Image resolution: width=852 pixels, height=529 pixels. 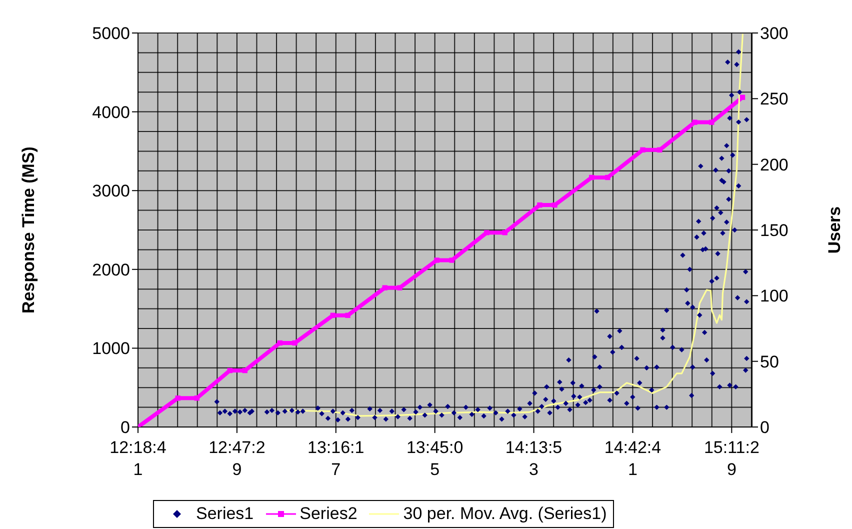 What do you see at coordinates (633, 458) in the screenshot?
I see `x-tick-label: 14:42:41` at bounding box center [633, 458].